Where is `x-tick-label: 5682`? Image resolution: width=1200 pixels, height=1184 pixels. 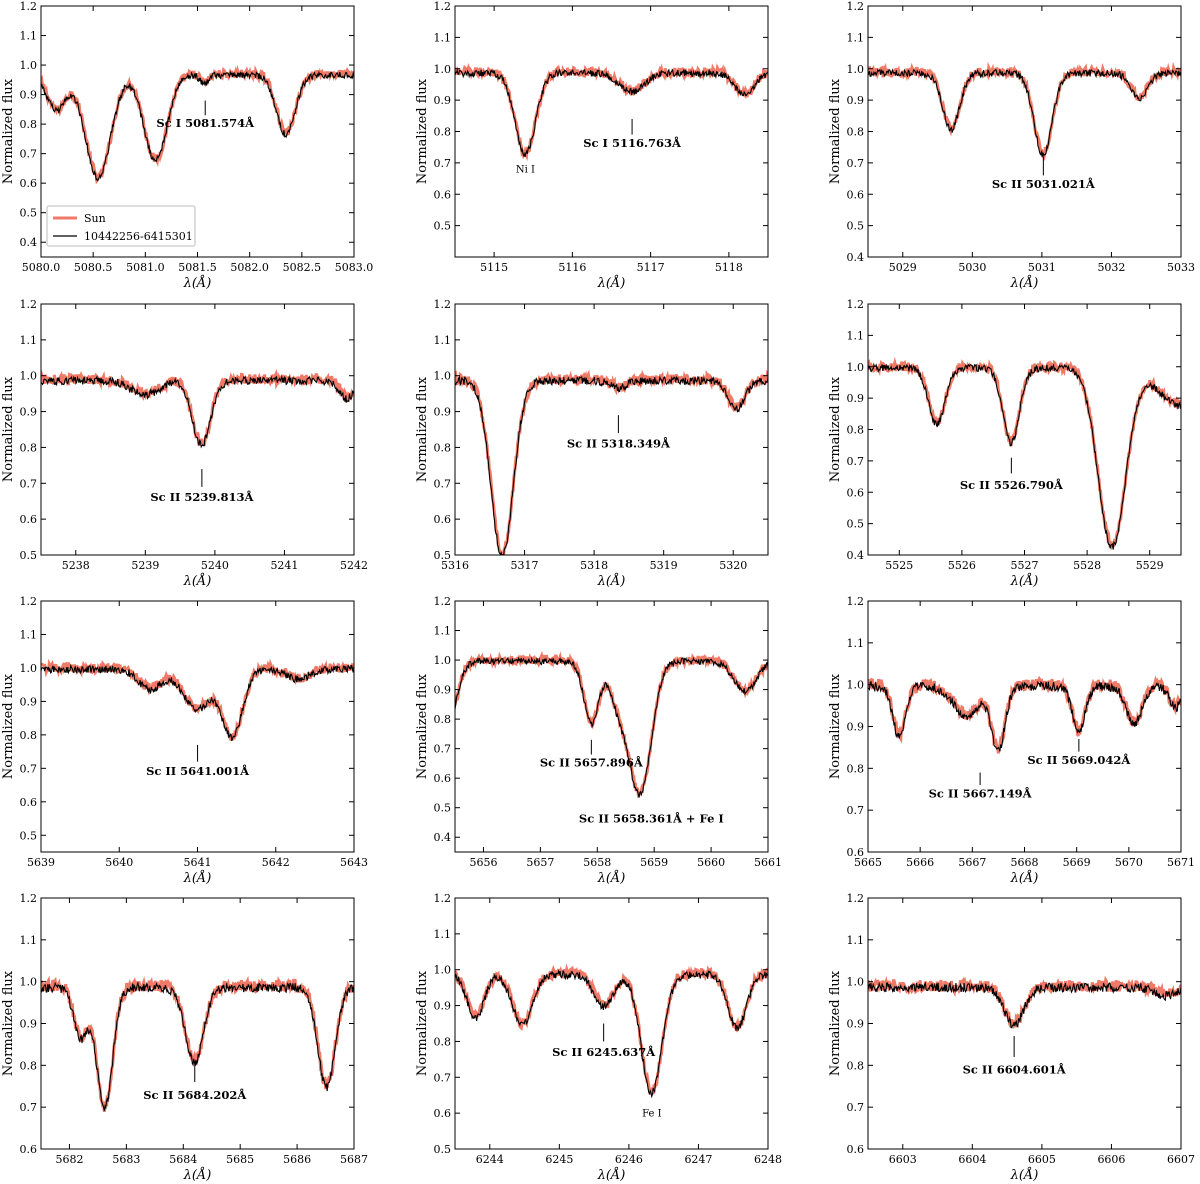 x-tick-label: 5682 is located at coordinates (69, 1159).